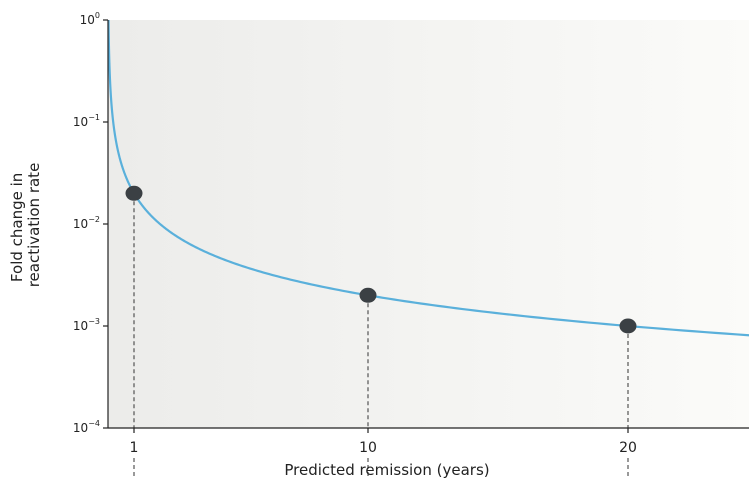 The image size is (749, 482). Describe the element at coordinates (17, 227) in the screenshot. I see `y-axis-label-line-1: Fold change in` at that location.